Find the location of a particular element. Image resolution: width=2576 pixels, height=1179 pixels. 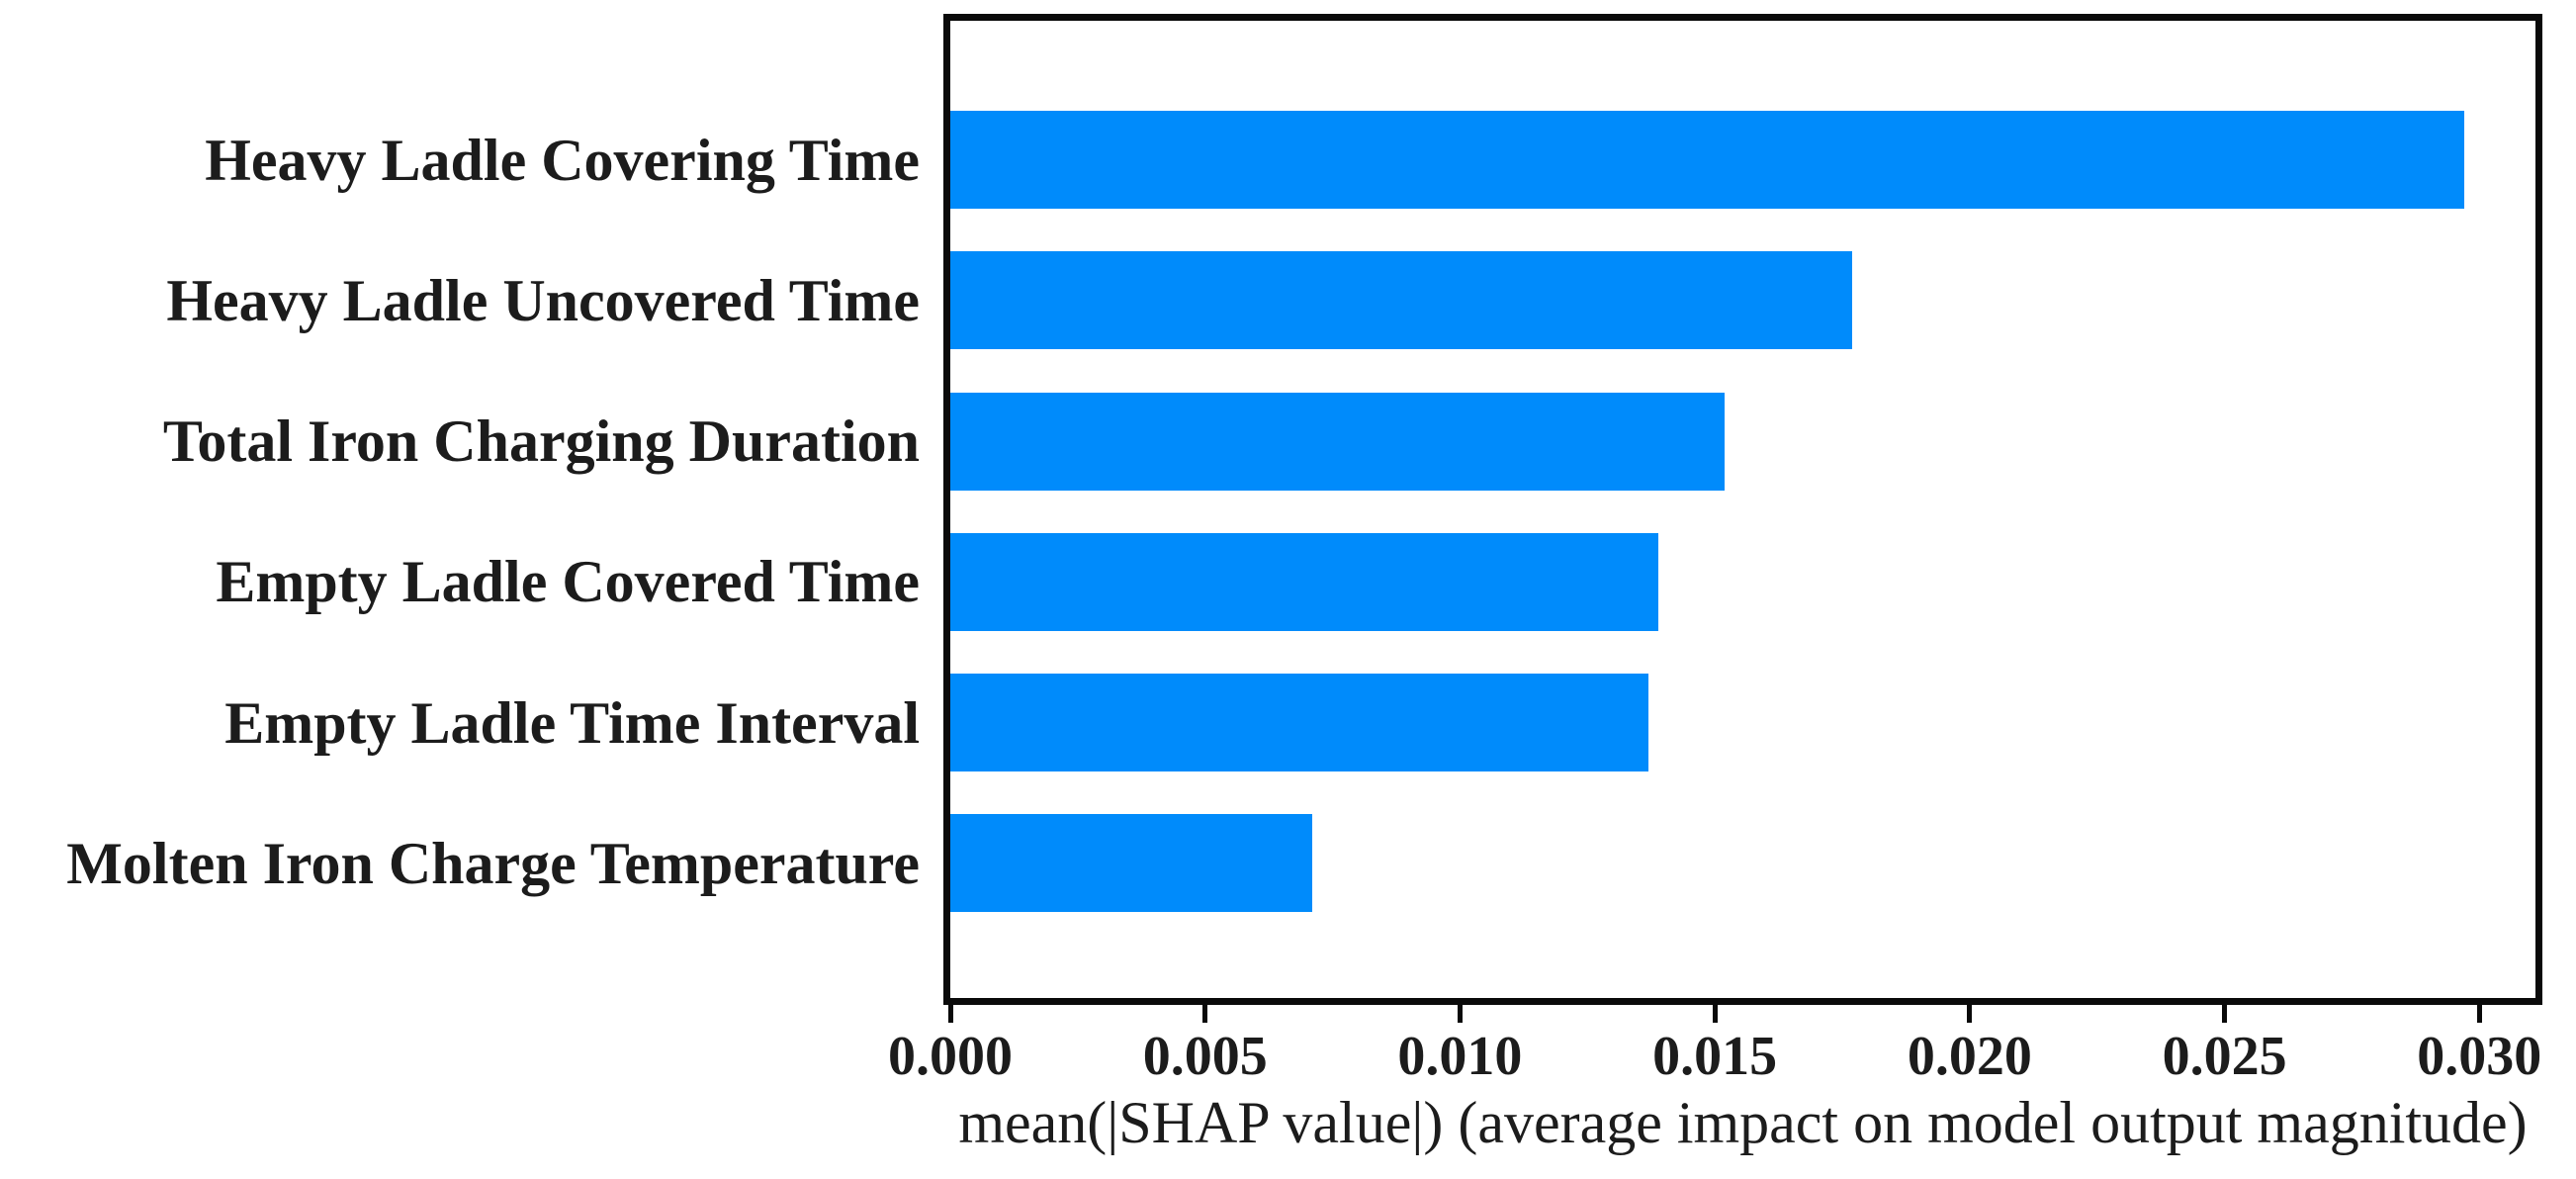

x-tick-label: 0.015 is located at coordinates (1715, 1056).